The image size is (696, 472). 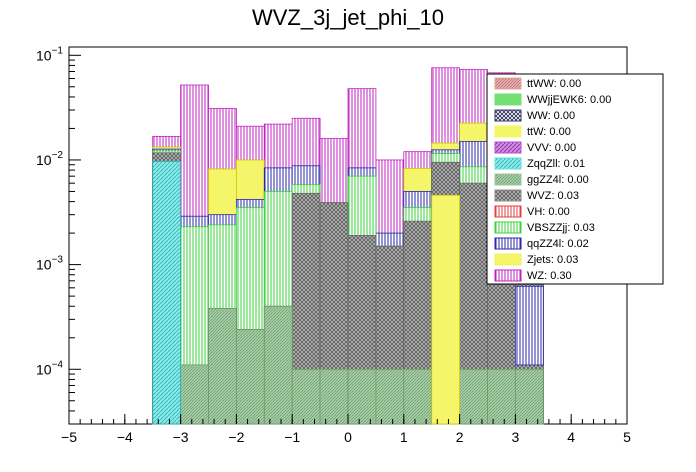 What do you see at coordinates (508, 243) in the screenshot?
I see `legend-swatch-qqzz4l` at bounding box center [508, 243].